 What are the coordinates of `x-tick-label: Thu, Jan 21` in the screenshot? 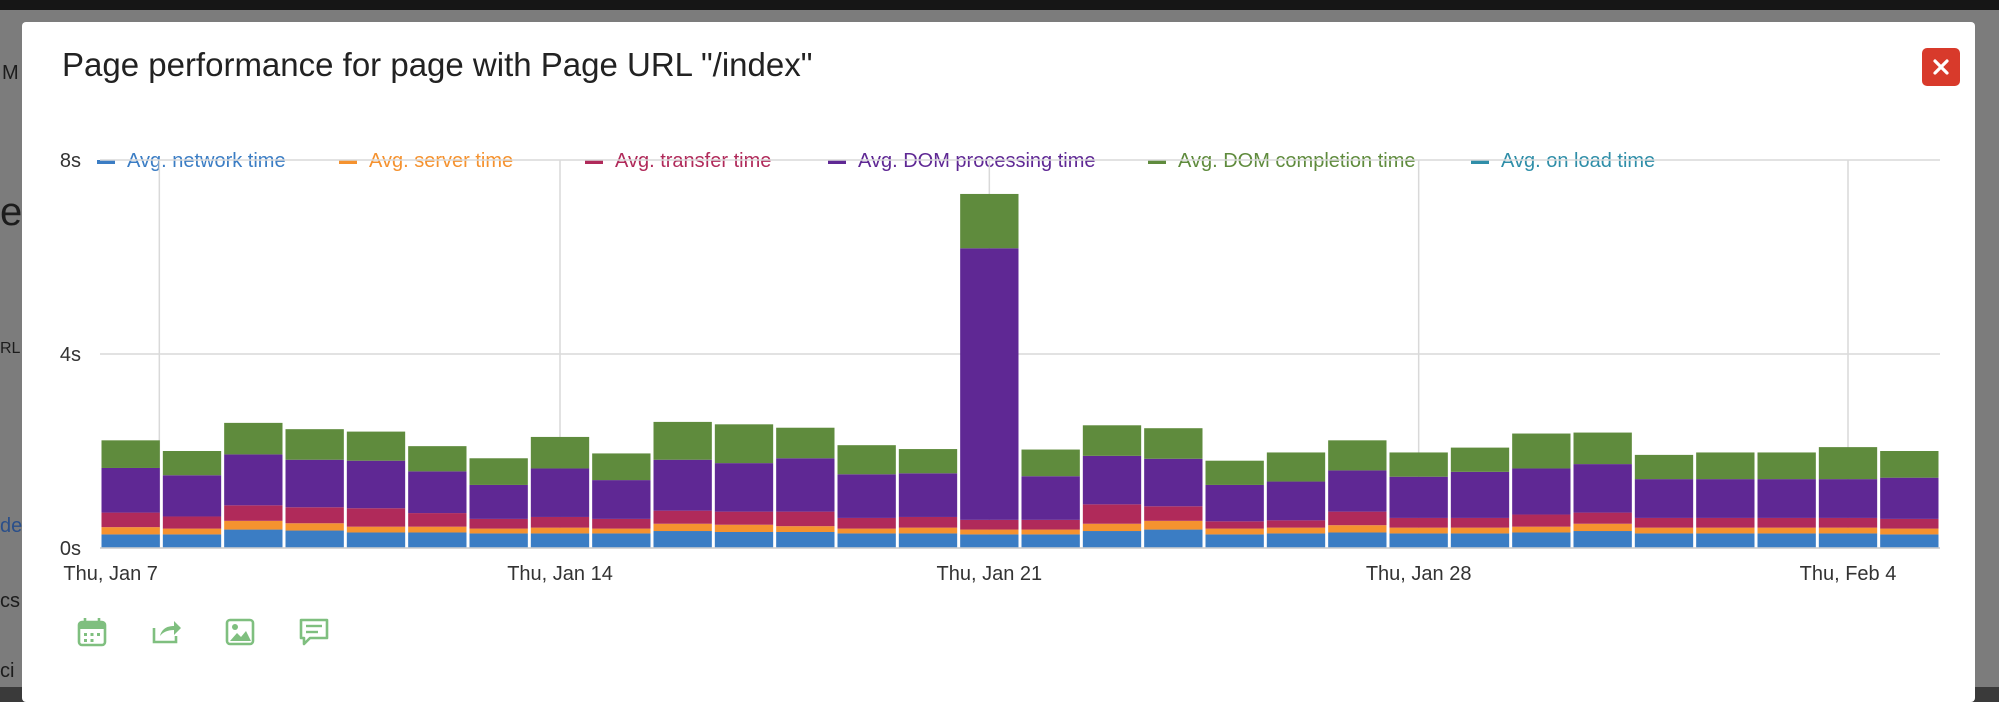 It's located at (990, 574).